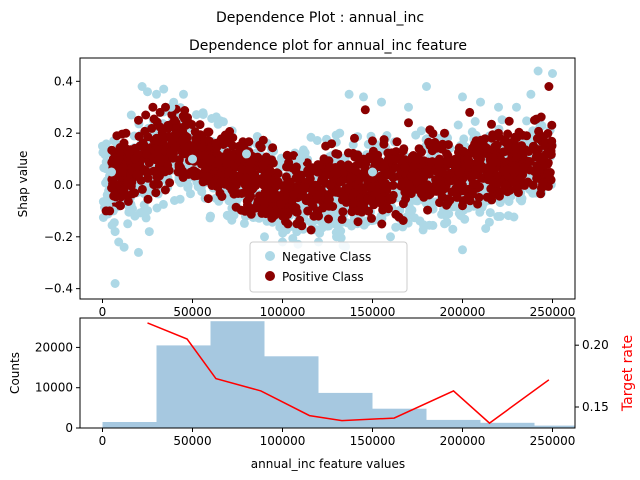 The width and height of the screenshot is (640, 480). I want to click on scatter-xtick-label: 0, so click(103, 312).